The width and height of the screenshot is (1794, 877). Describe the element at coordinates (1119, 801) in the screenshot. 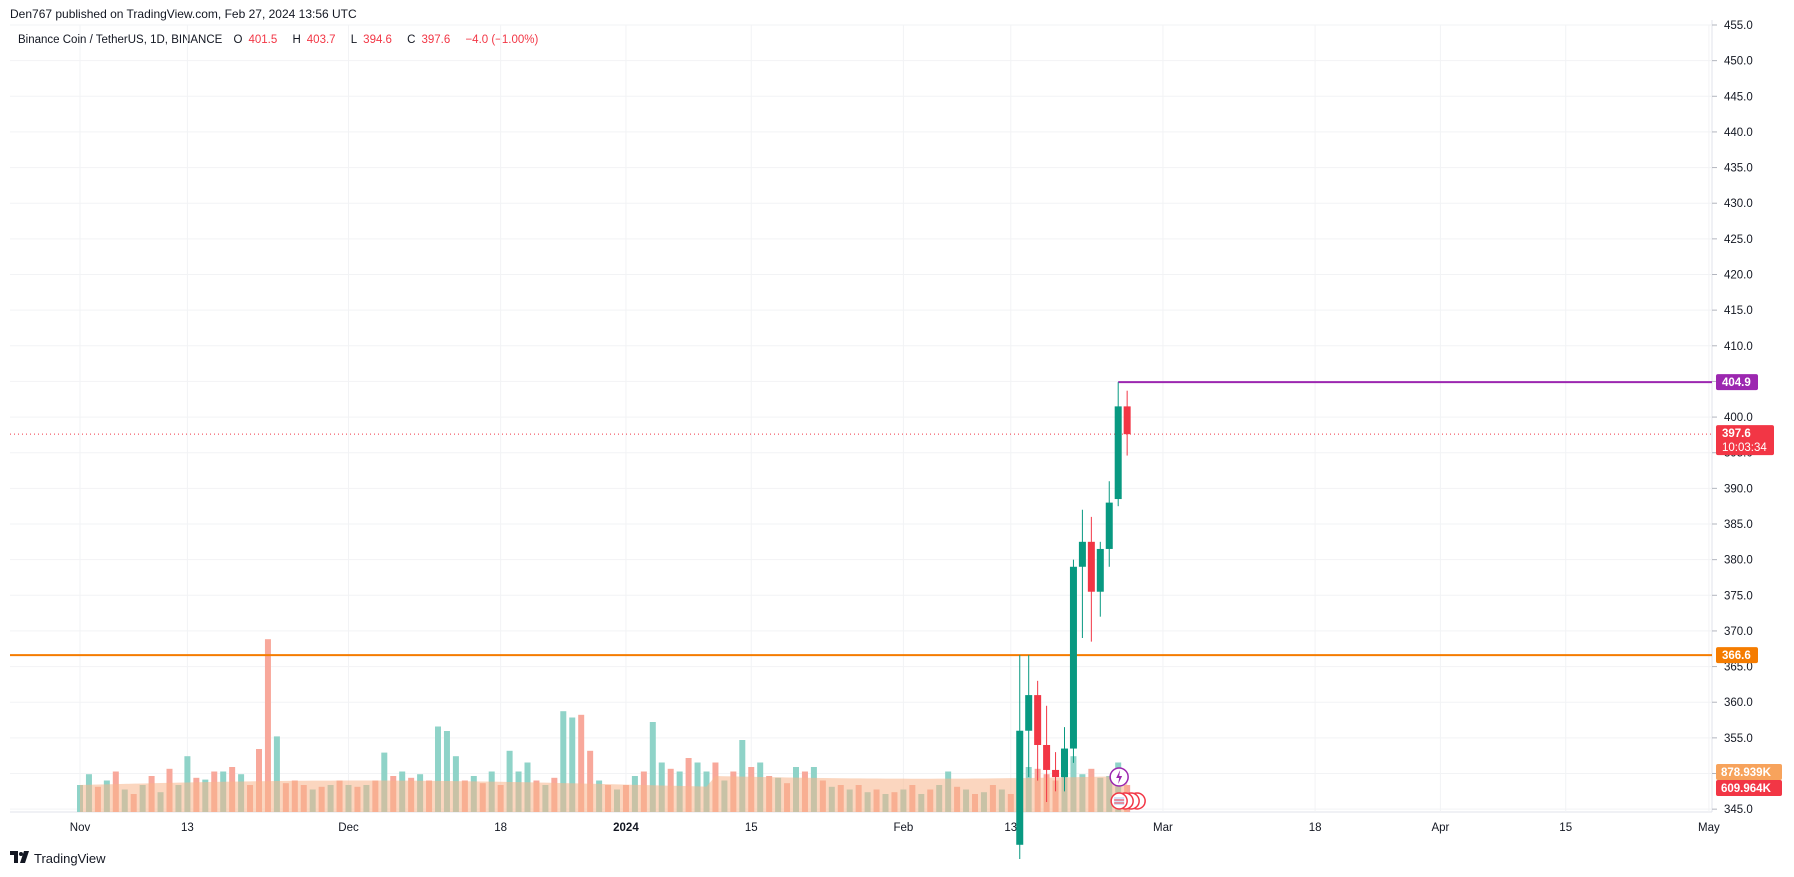

I see `us-flag-icon` at that location.